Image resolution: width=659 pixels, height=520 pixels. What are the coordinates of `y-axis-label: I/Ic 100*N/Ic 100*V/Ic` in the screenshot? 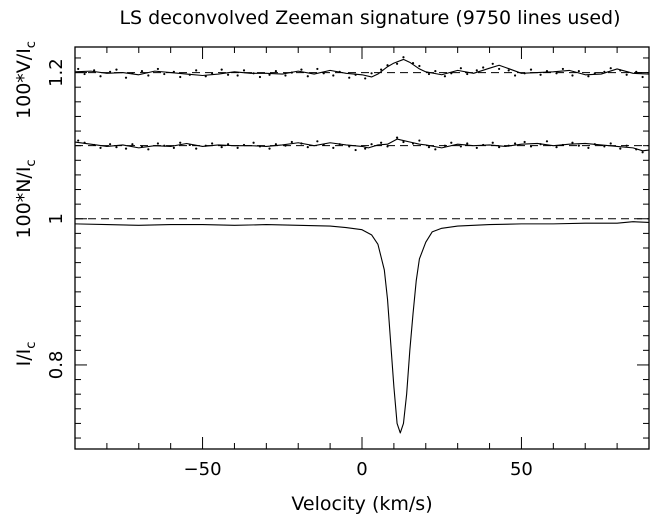 It's located at (26, 203).